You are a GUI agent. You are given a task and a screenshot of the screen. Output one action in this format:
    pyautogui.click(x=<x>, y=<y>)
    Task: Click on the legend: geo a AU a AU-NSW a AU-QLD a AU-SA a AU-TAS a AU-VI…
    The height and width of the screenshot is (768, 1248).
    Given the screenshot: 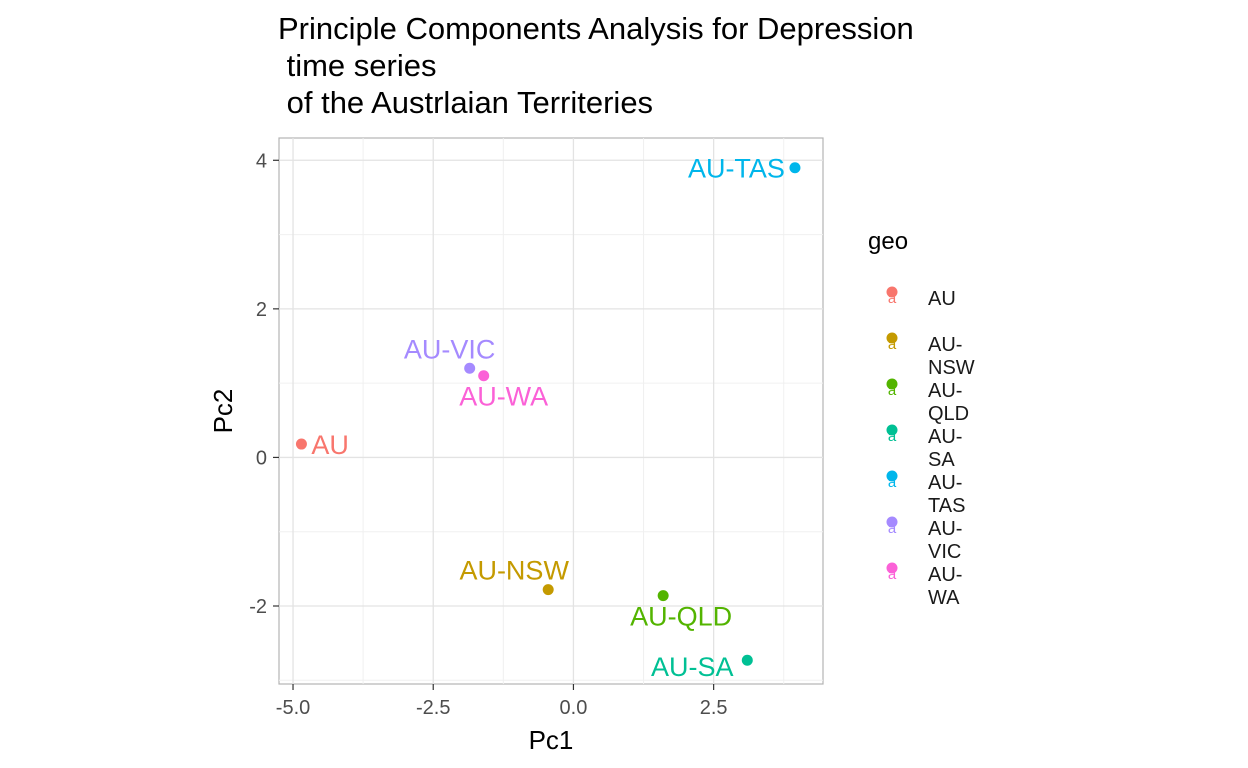 What is the action you would take?
    pyautogui.click(x=921, y=418)
    